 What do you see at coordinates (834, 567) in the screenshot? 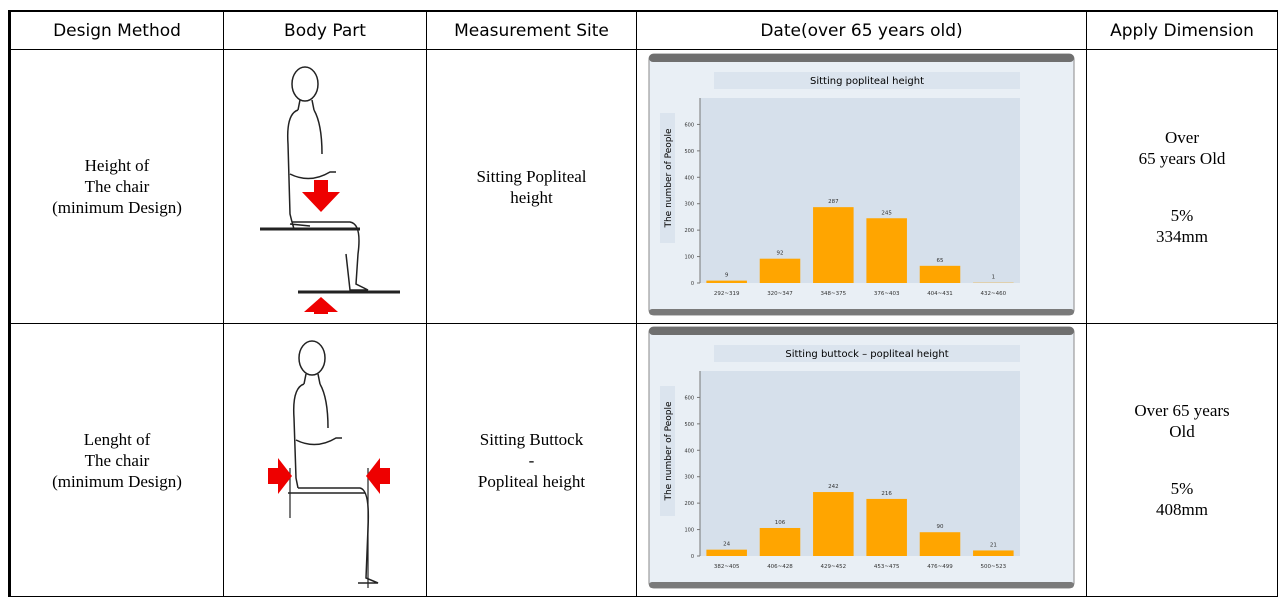
I see `x-tick-label: 429~452` at bounding box center [834, 567].